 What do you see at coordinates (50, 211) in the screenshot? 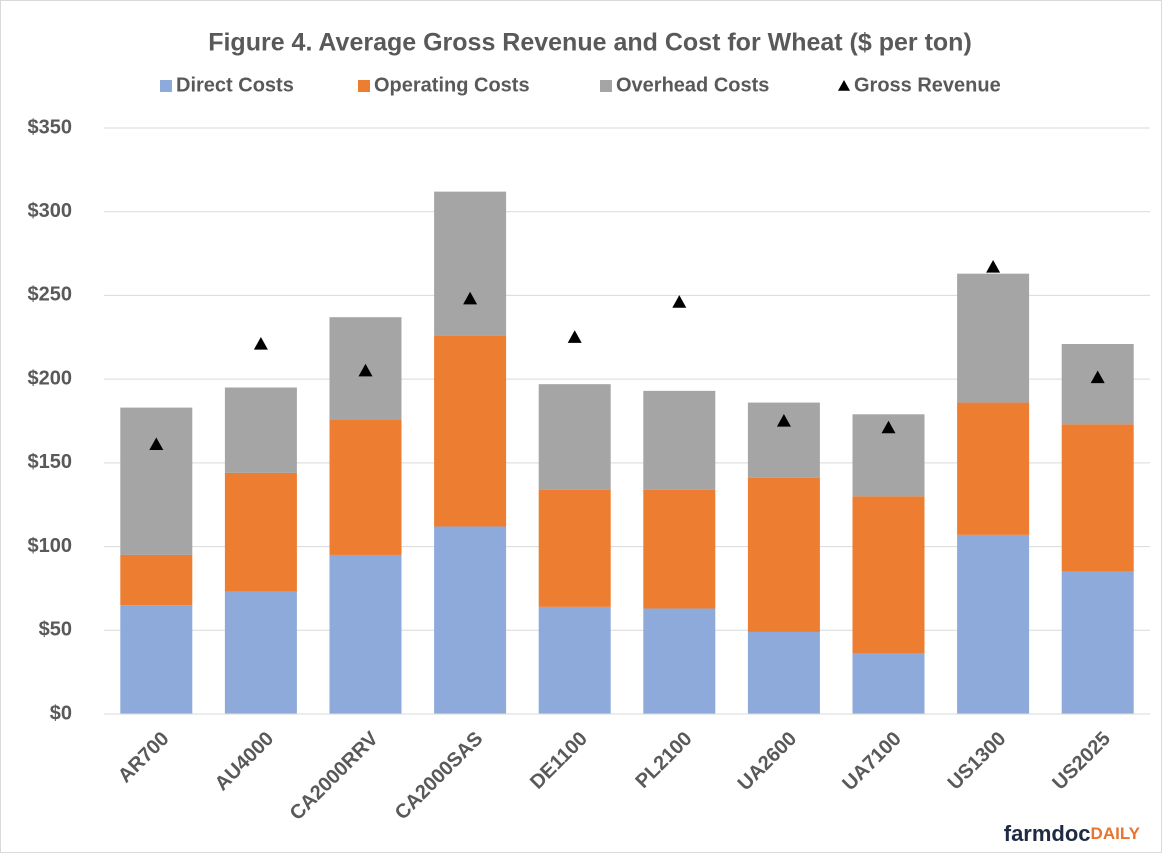
I see `y-tick-label: $300` at bounding box center [50, 211].